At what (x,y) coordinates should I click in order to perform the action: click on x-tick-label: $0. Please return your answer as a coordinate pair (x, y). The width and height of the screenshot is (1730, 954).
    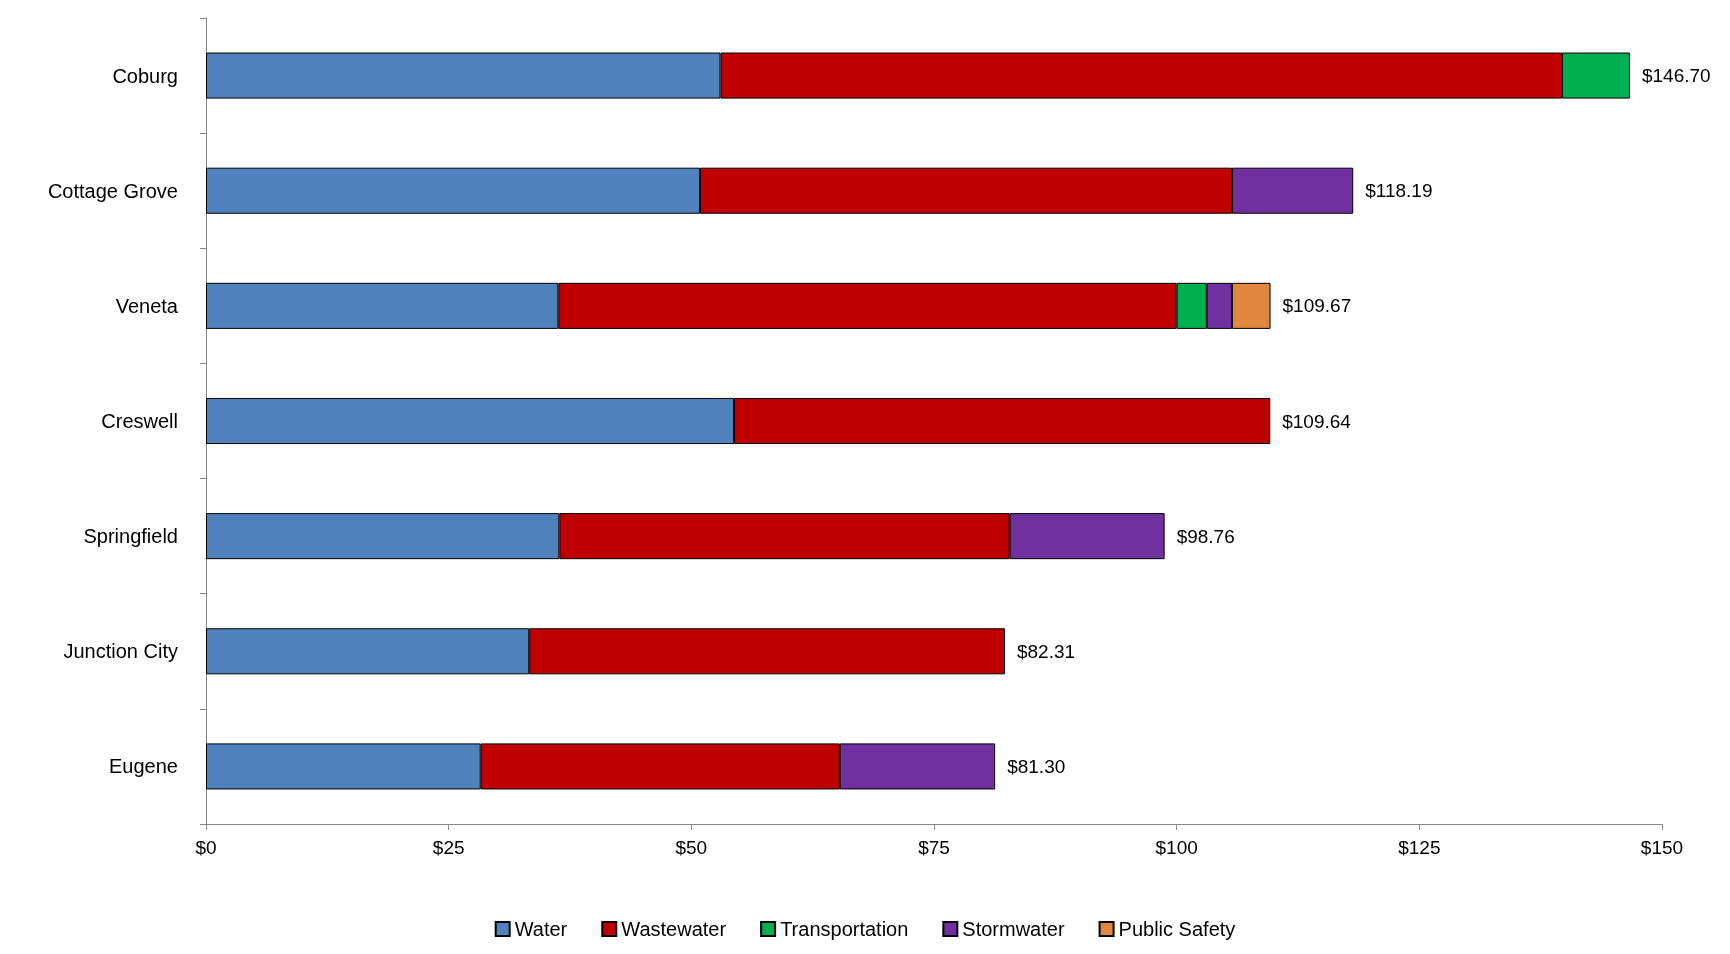
    Looking at the image, I should click on (206, 847).